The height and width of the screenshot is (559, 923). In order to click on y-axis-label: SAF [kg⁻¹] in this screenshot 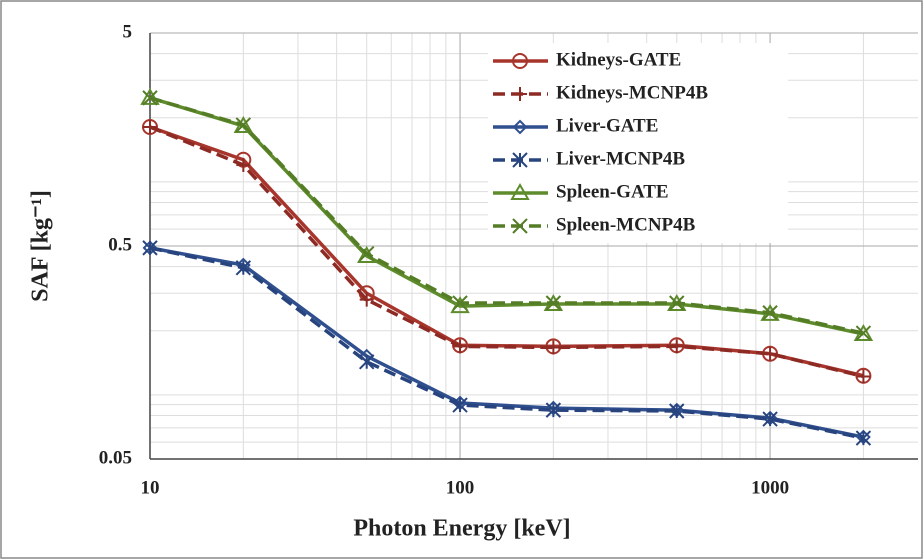, I will do `click(41, 246)`.